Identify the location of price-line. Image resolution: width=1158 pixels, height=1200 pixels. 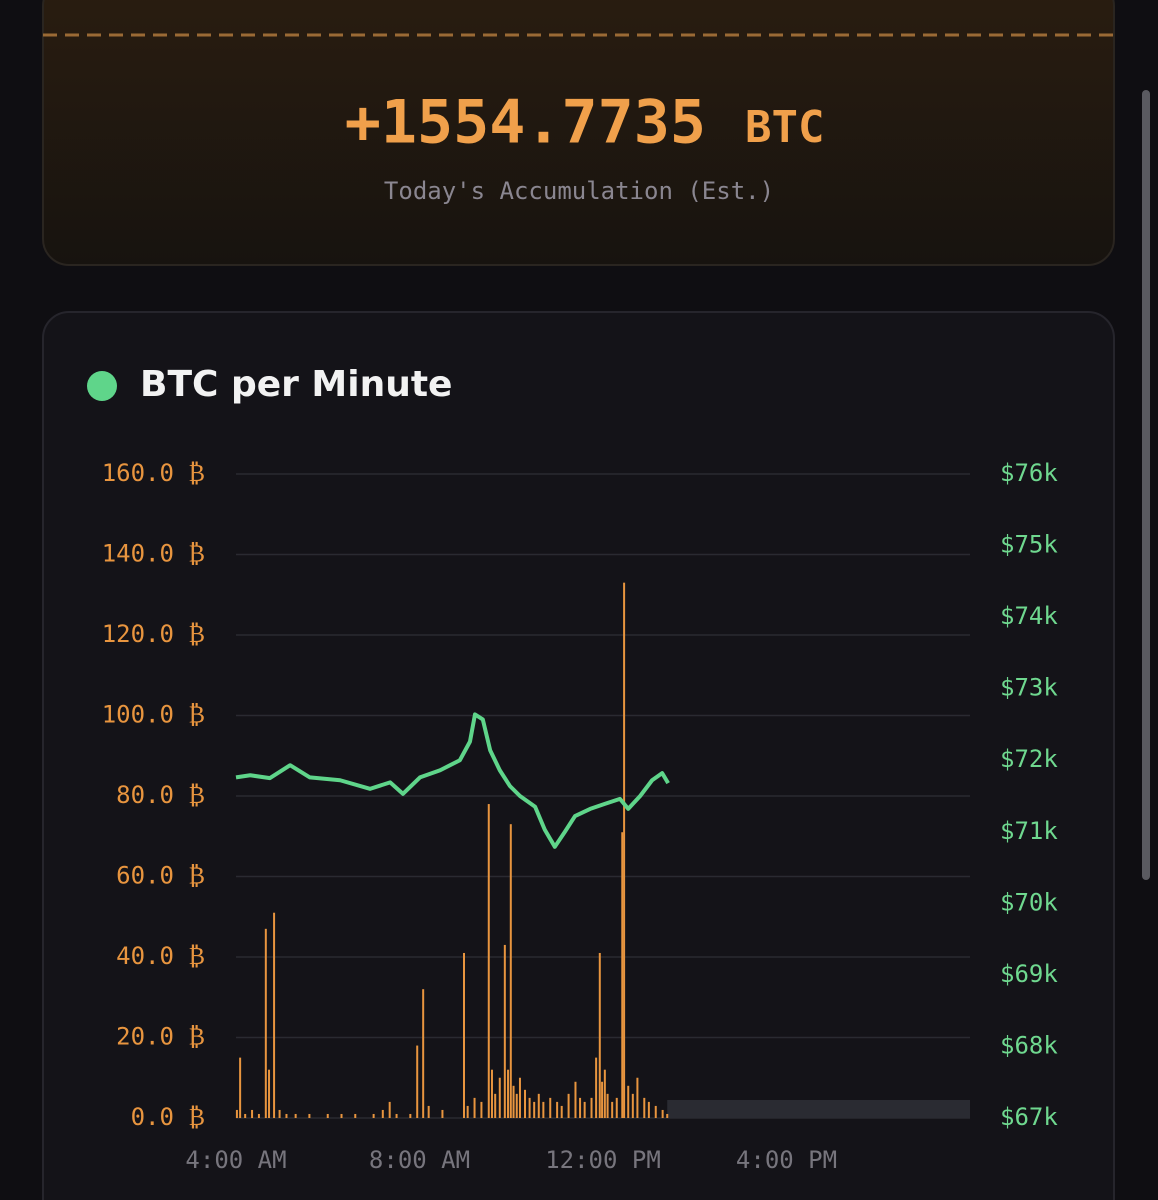
(452, 780).